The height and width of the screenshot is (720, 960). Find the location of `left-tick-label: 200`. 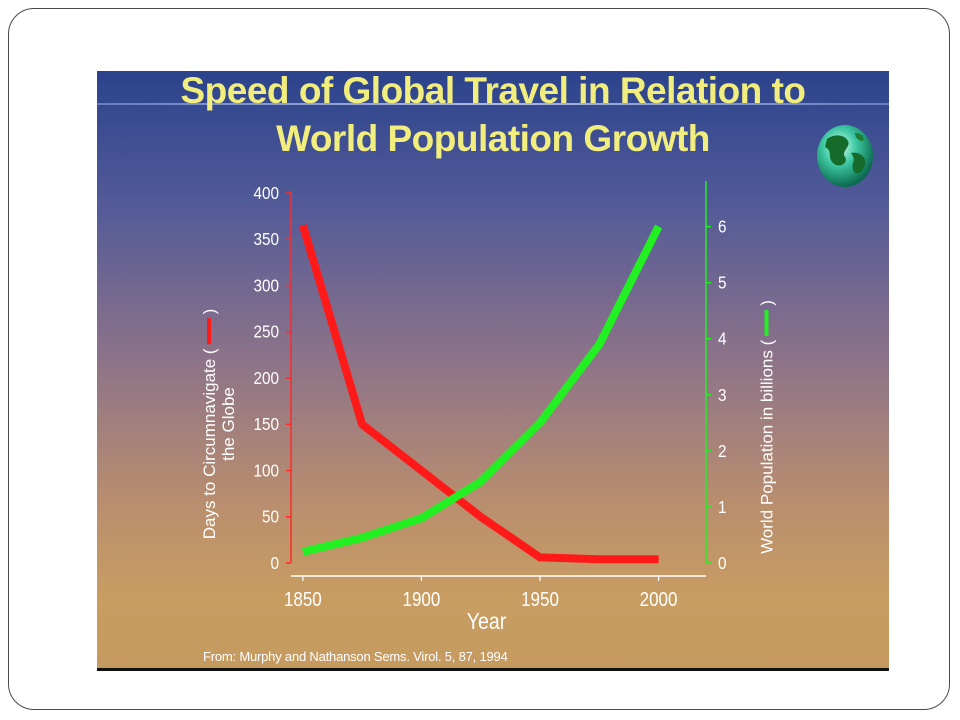

left-tick-label: 200 is located at coordinates (266, 378).